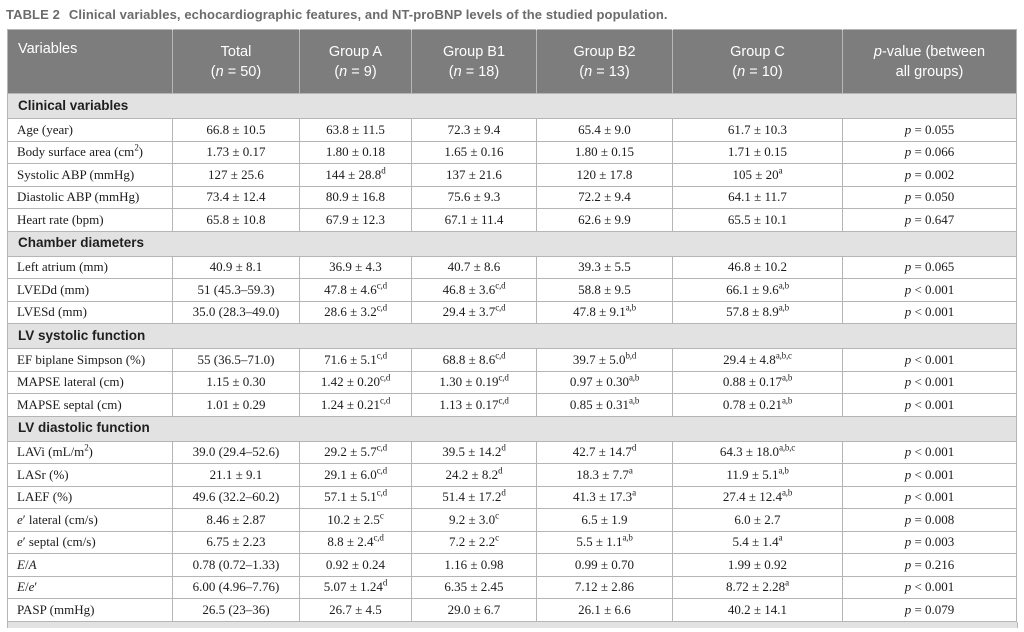 The height and width of the screenshot is (632, 1024). Describe the element at coordinates (604, 610) in the screenshot. I see `value-cell: 26.1 ± 6.6` at that location.